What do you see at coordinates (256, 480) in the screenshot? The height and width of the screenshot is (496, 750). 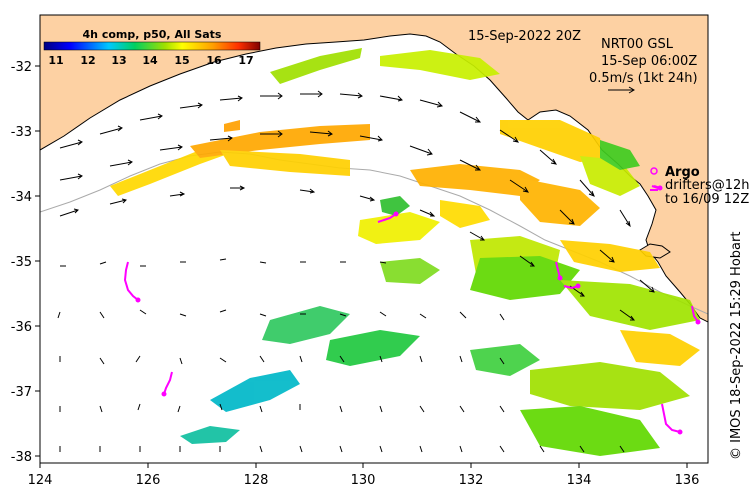 I see `x-tick-label: 128` at bounding box center [256, 480].